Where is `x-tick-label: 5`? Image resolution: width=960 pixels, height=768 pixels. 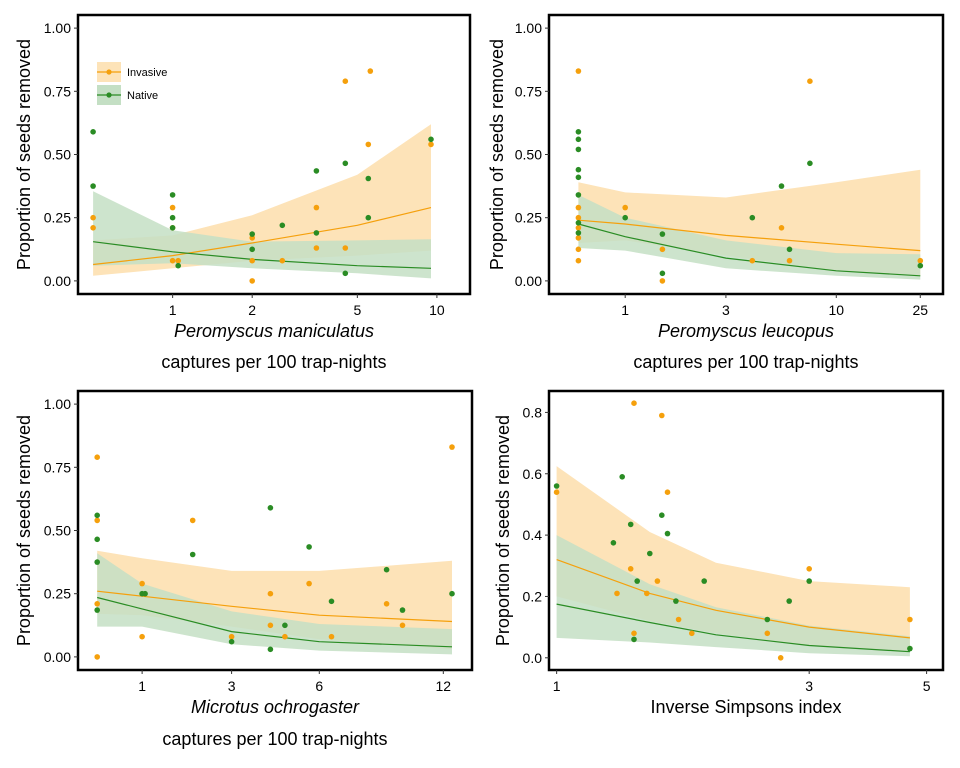
x-tick-label: 5 is located at coordinates (357, 310).